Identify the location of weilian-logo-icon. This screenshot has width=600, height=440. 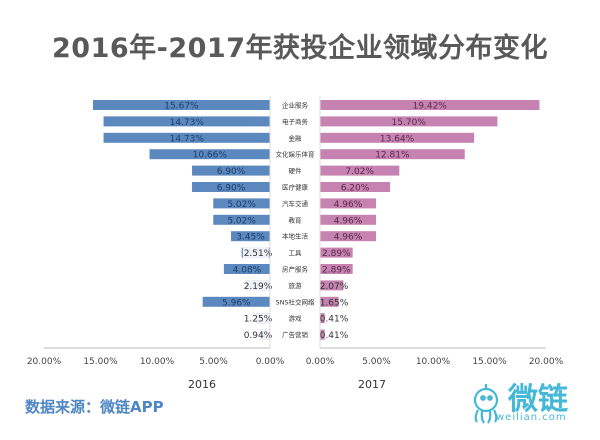
(486, 404).